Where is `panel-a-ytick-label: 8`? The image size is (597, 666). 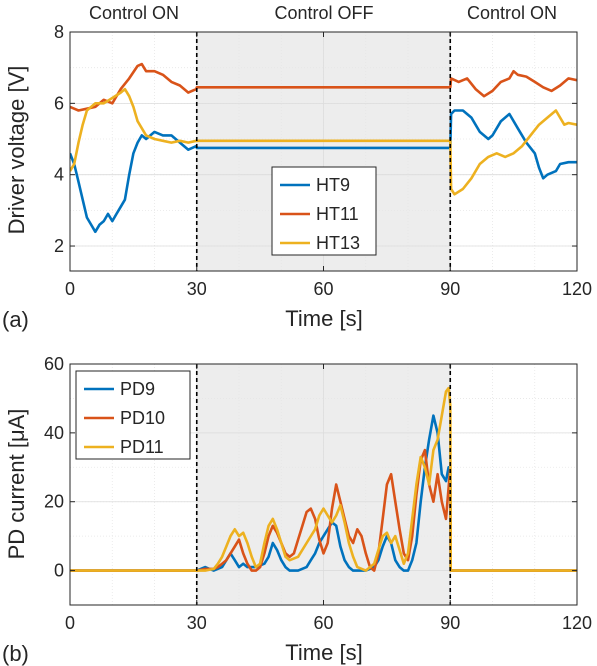 panel-a-ytick-label: 8 is located at coordinates (59, 32).